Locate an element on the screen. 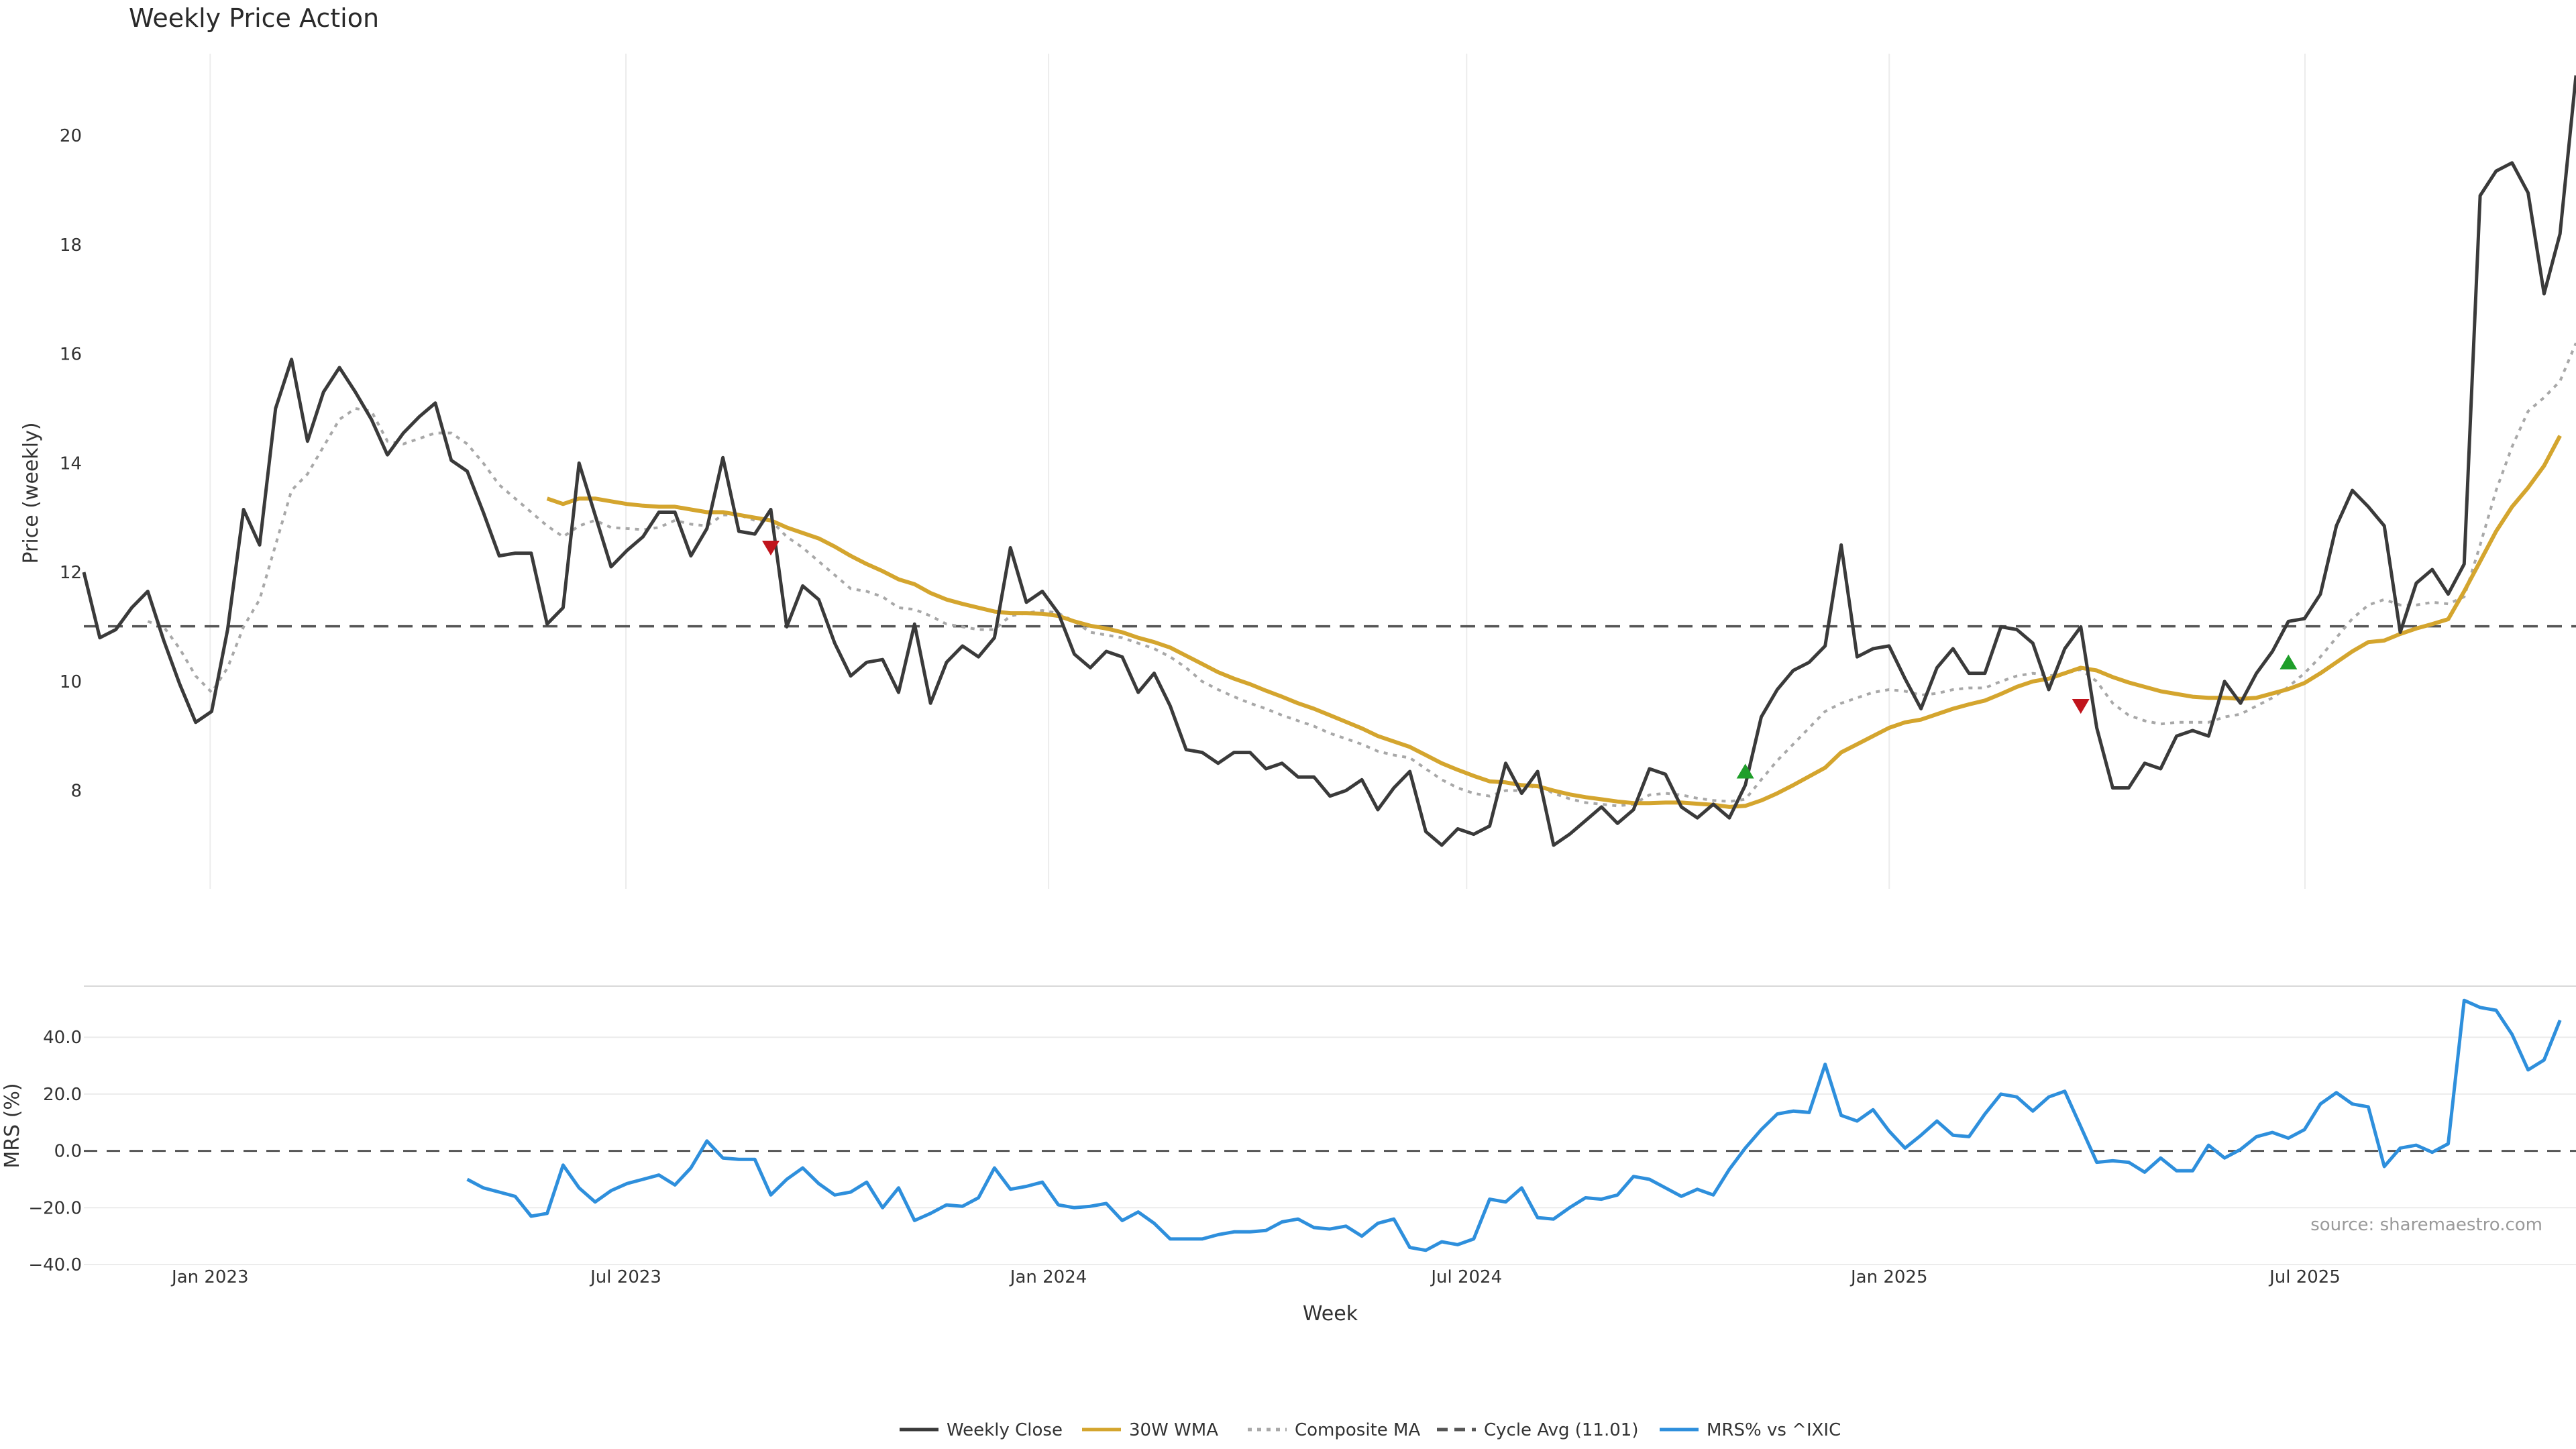 This screenshot has width=2576, height=1449. x-tick-label: Jul 2024 is located at coordinates (1466, 1277).